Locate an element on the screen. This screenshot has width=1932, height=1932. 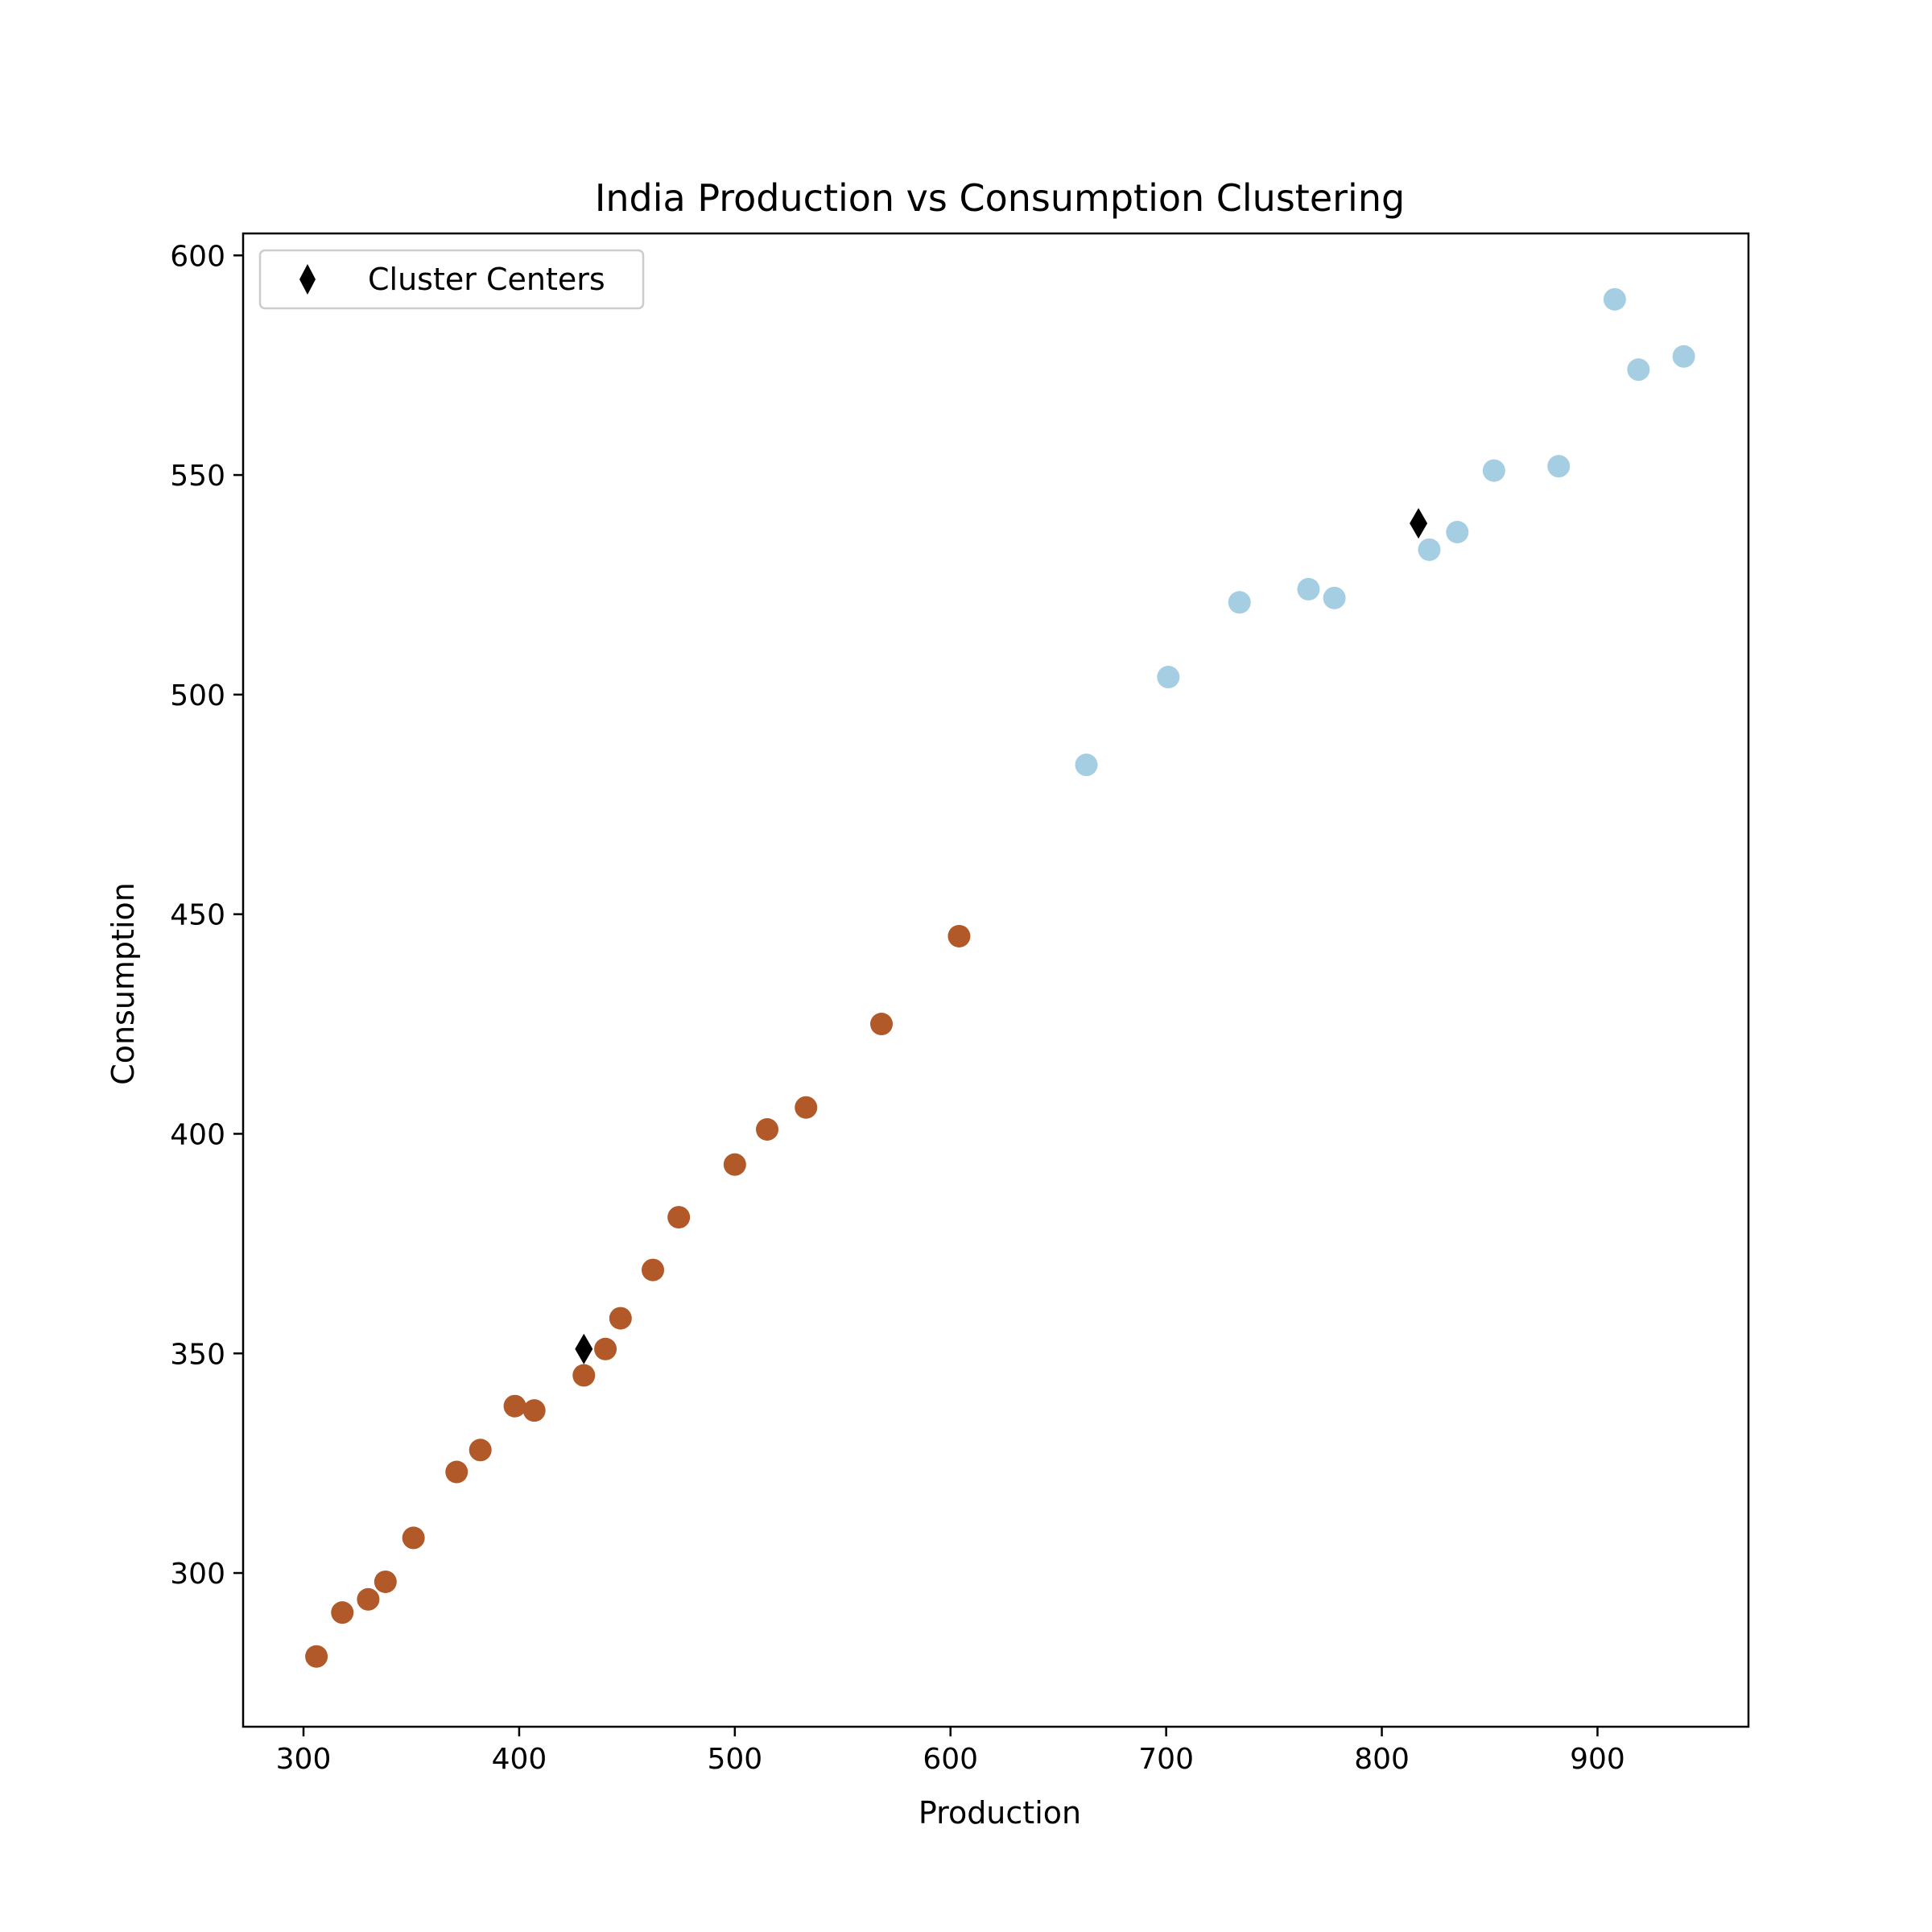
y-tick-label: 400 is located at coordinates (197, 1134).